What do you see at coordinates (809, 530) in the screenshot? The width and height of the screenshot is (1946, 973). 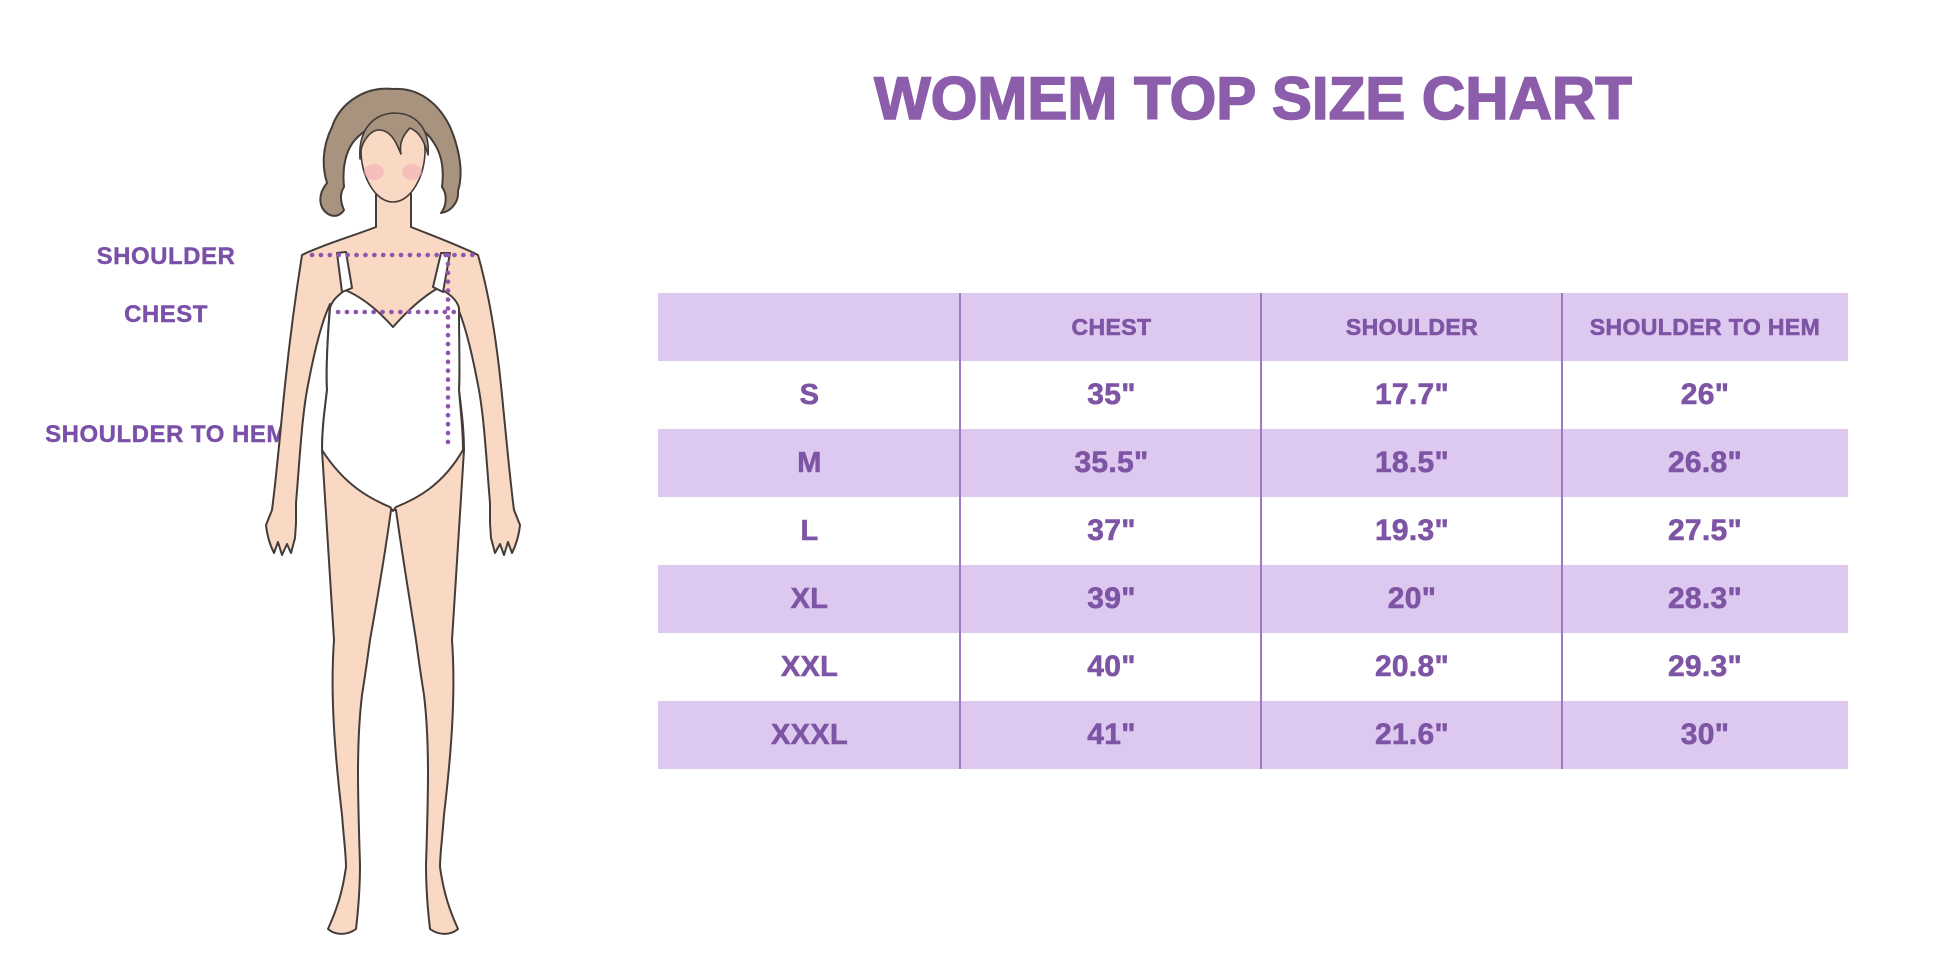 I see `size-label-cell: L` at bounding box center [809, 530].